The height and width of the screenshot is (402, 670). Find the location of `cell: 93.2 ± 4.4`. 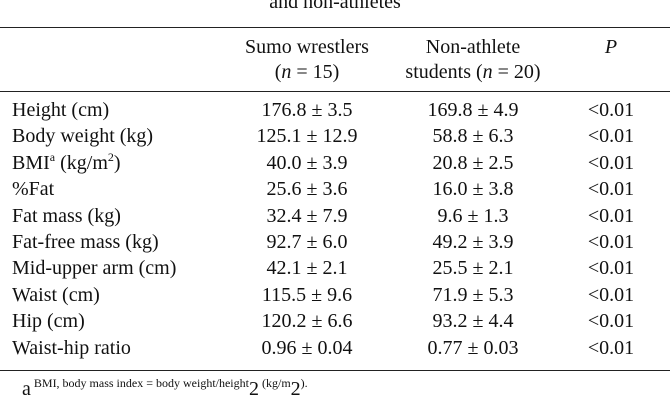

cell: 93.2 ± 4.4 is located at coordinates (473, 321).